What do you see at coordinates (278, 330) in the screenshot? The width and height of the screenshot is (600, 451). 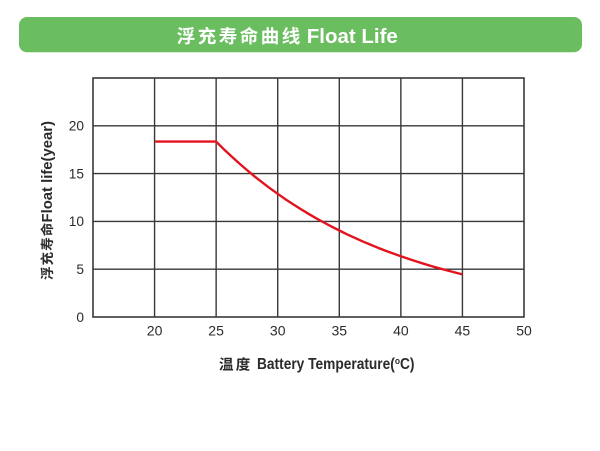 I see `svg-text: 30` at bounding box center [278, 330].